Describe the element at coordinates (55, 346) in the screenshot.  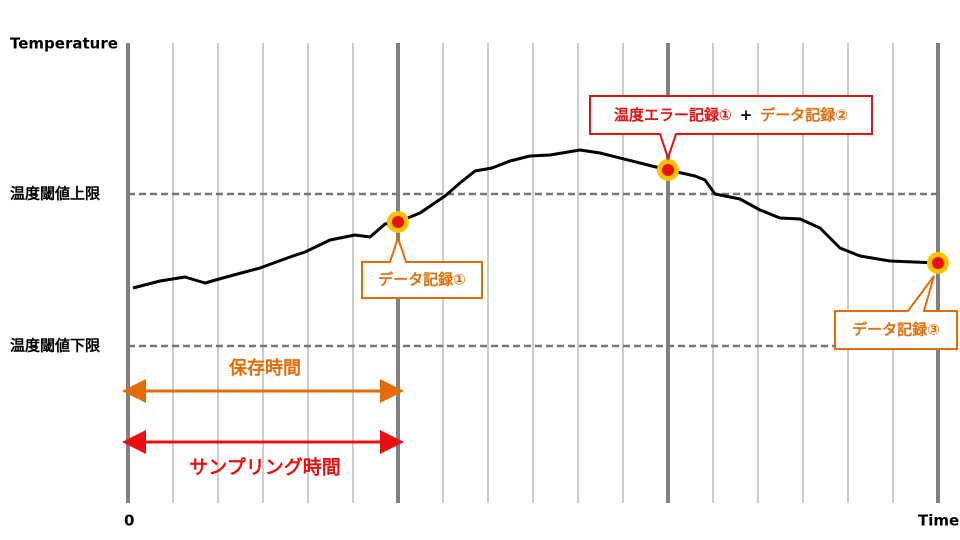
I see `lower-limit-label: 温度閾値下限` at that location.